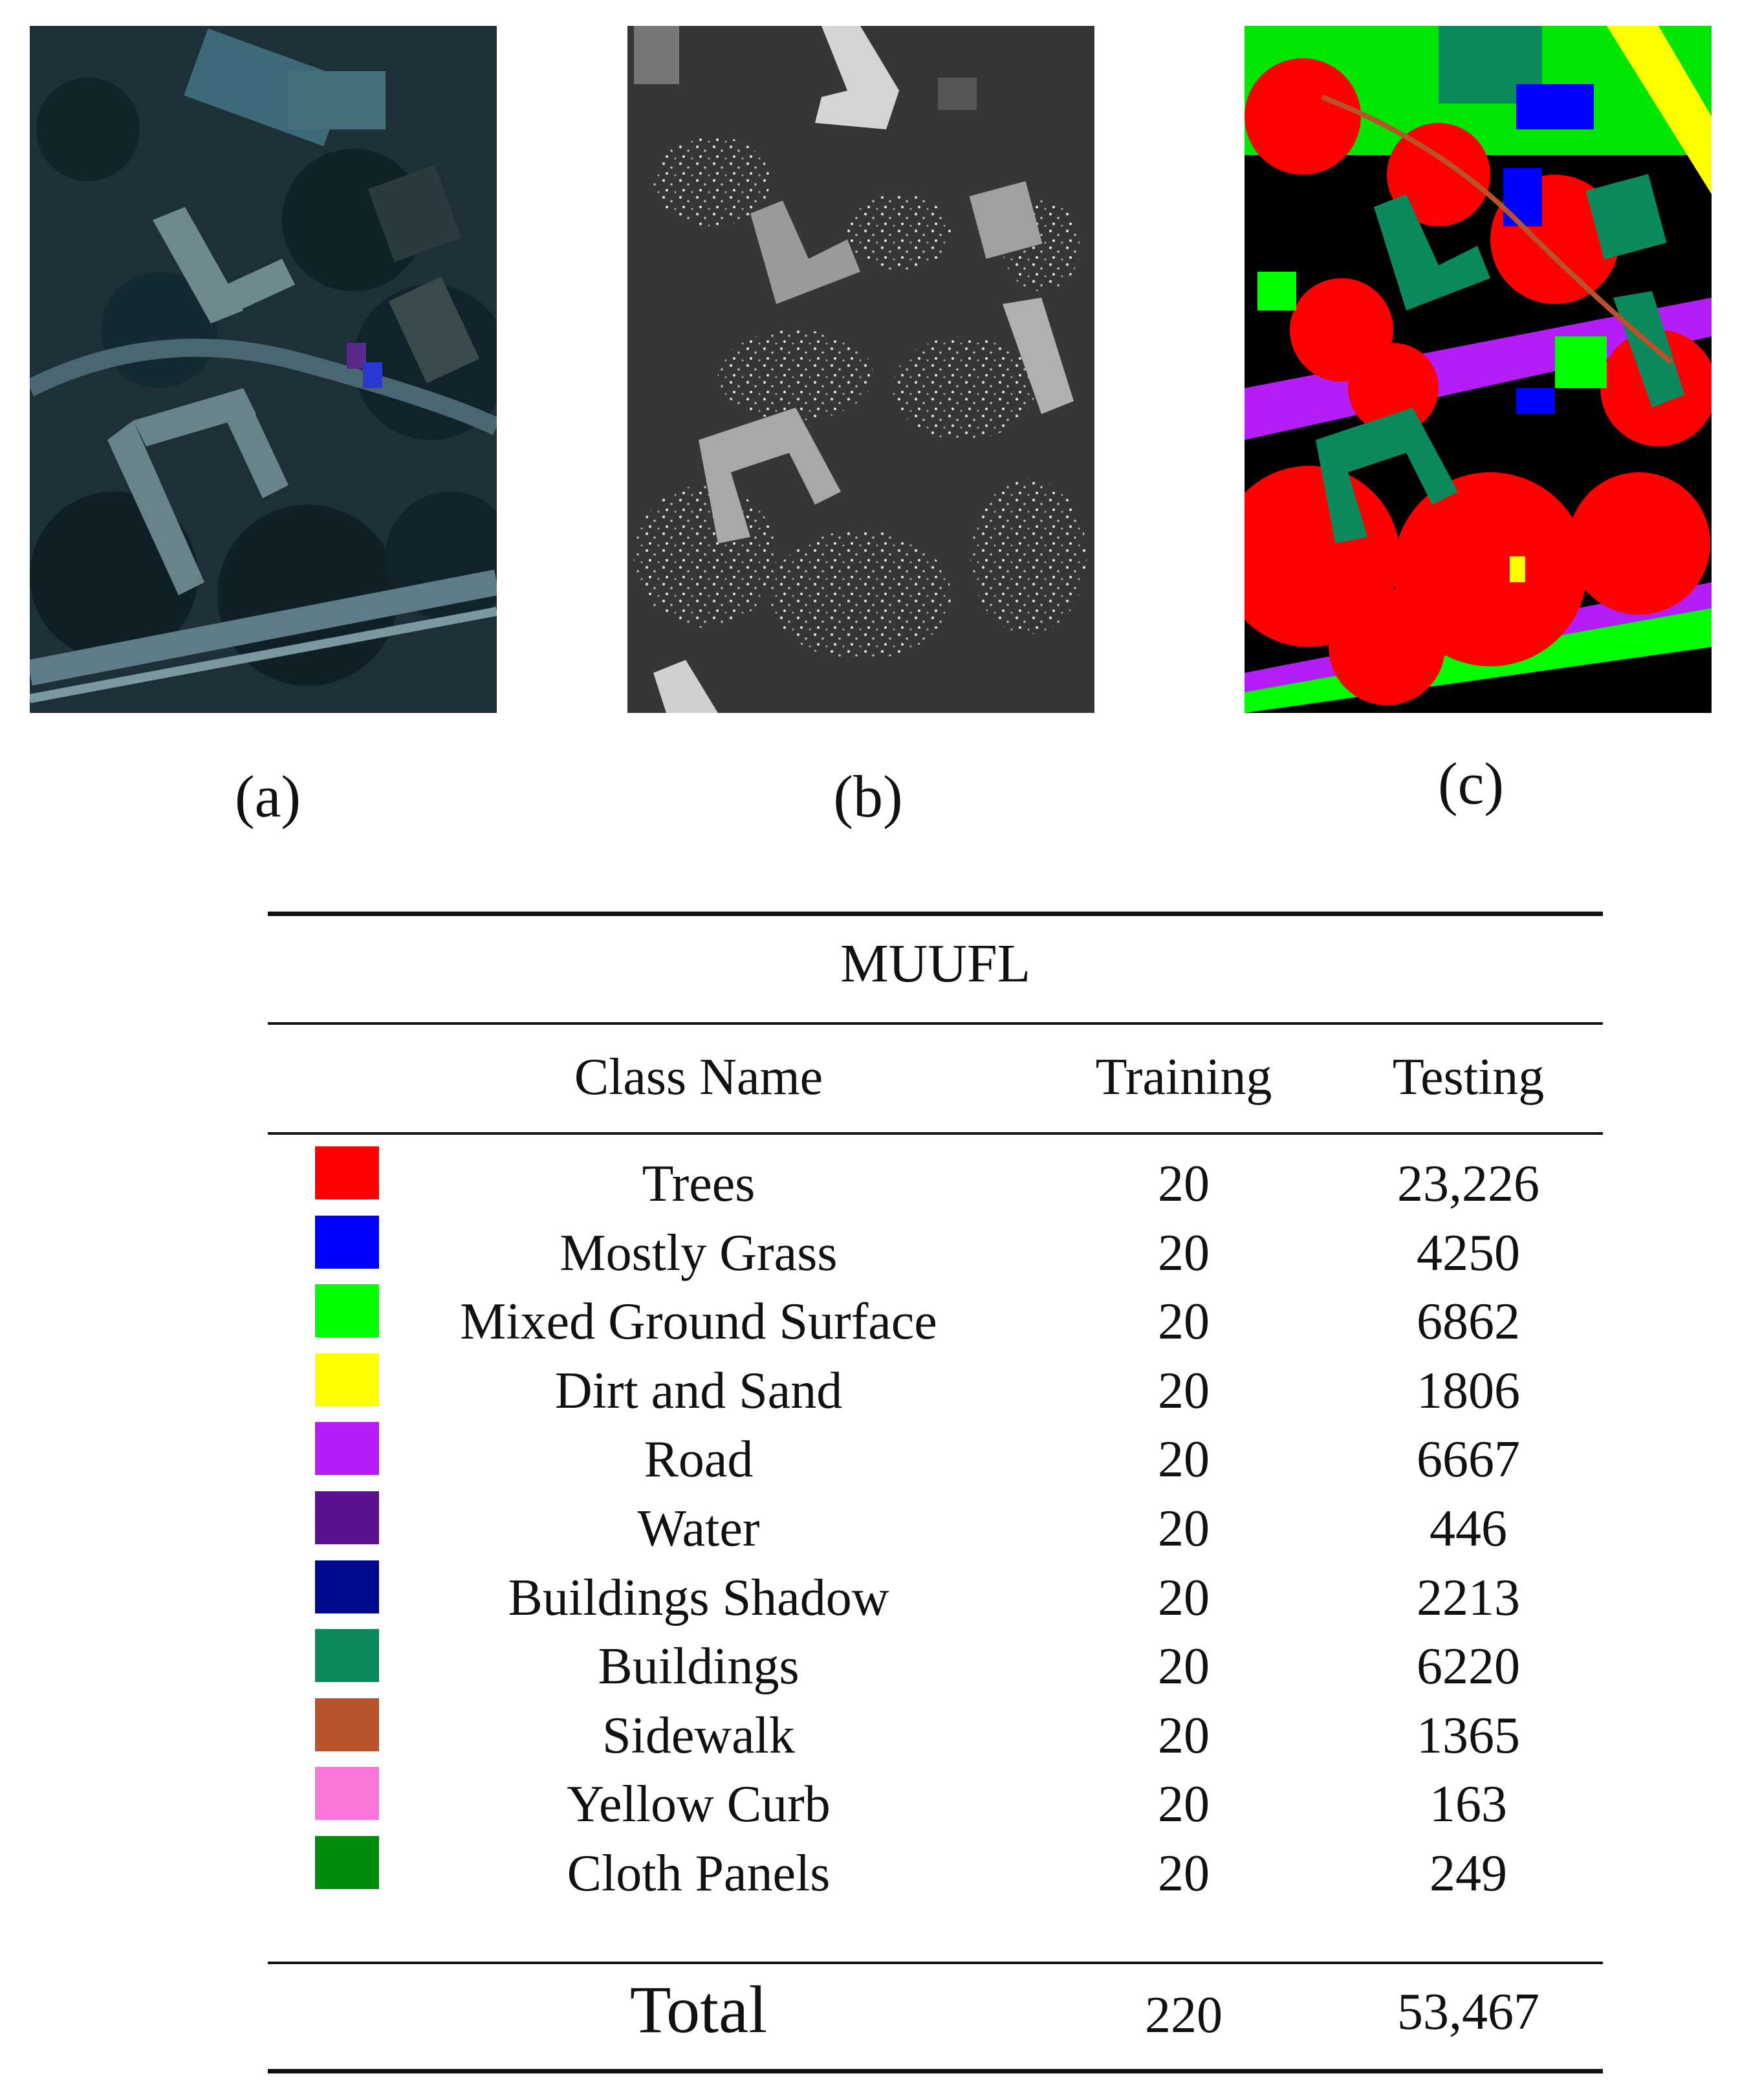  I want to click on subfigure-label-a: (a), so click(267, 796).